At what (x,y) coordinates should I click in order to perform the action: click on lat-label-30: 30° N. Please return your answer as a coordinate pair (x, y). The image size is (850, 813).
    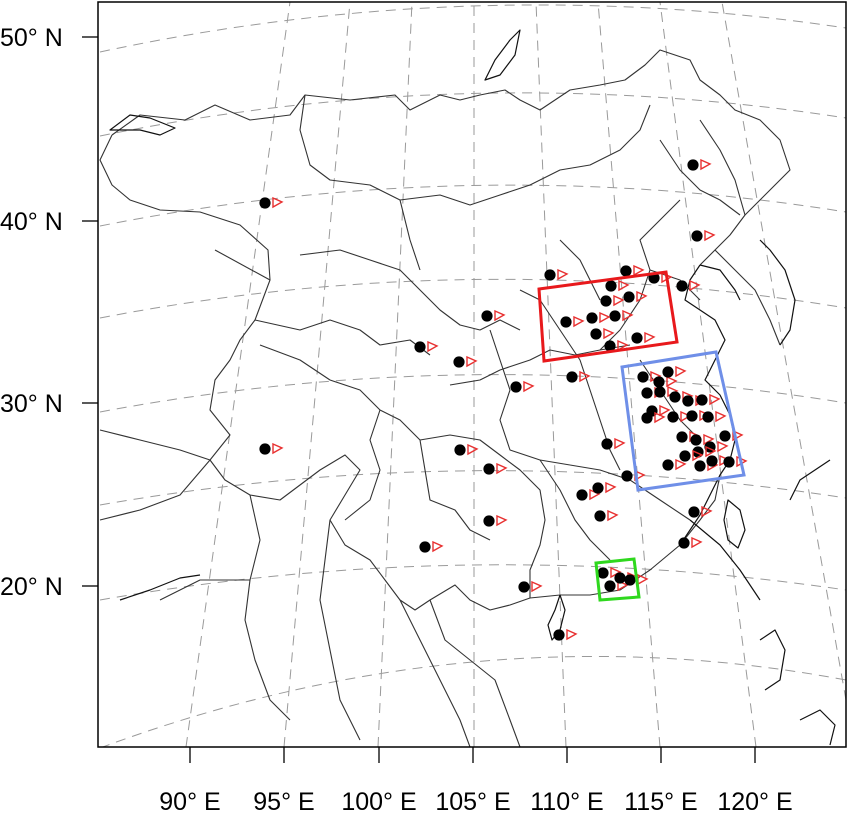
    Looking at the image, I should click on (31, 404).